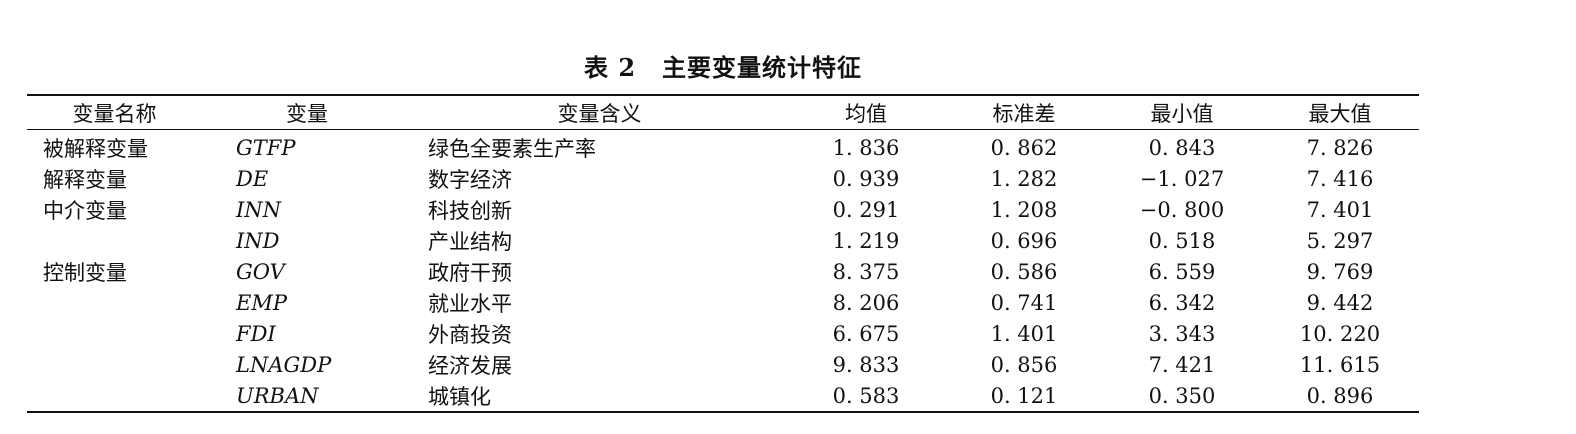  I want to click on cell-mean: 0. 291, so click(866, 209).